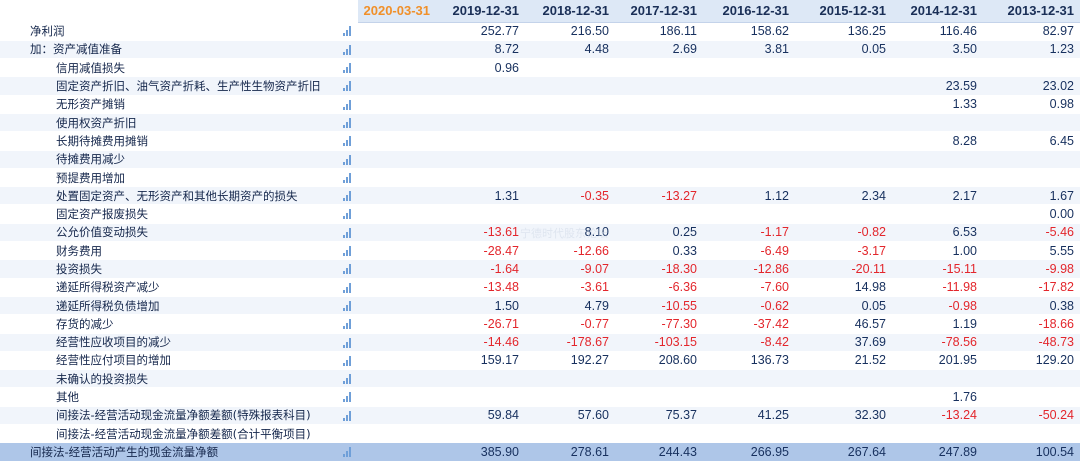 This screenshot has height=470, width=1080. Describe the element at coordinates (570, 251) in the screenshot. I see `value-cell: -12.66` at that location.